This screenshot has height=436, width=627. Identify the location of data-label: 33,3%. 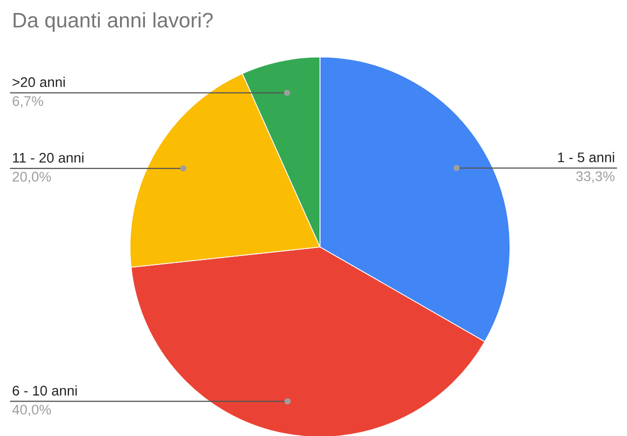
(595, 177).